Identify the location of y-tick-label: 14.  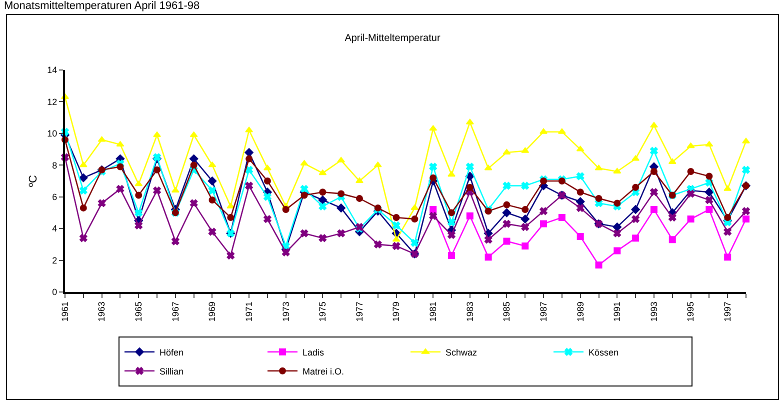
(52, 70).